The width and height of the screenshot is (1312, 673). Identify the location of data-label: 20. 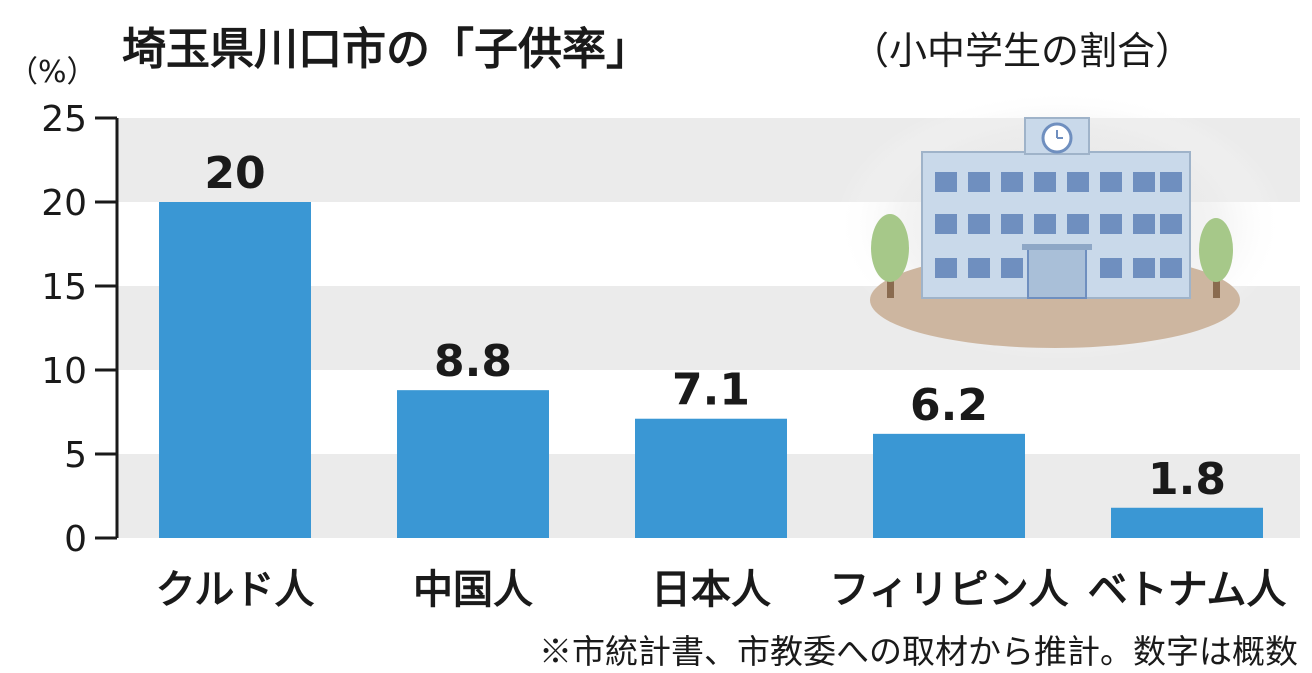
(234, 173).